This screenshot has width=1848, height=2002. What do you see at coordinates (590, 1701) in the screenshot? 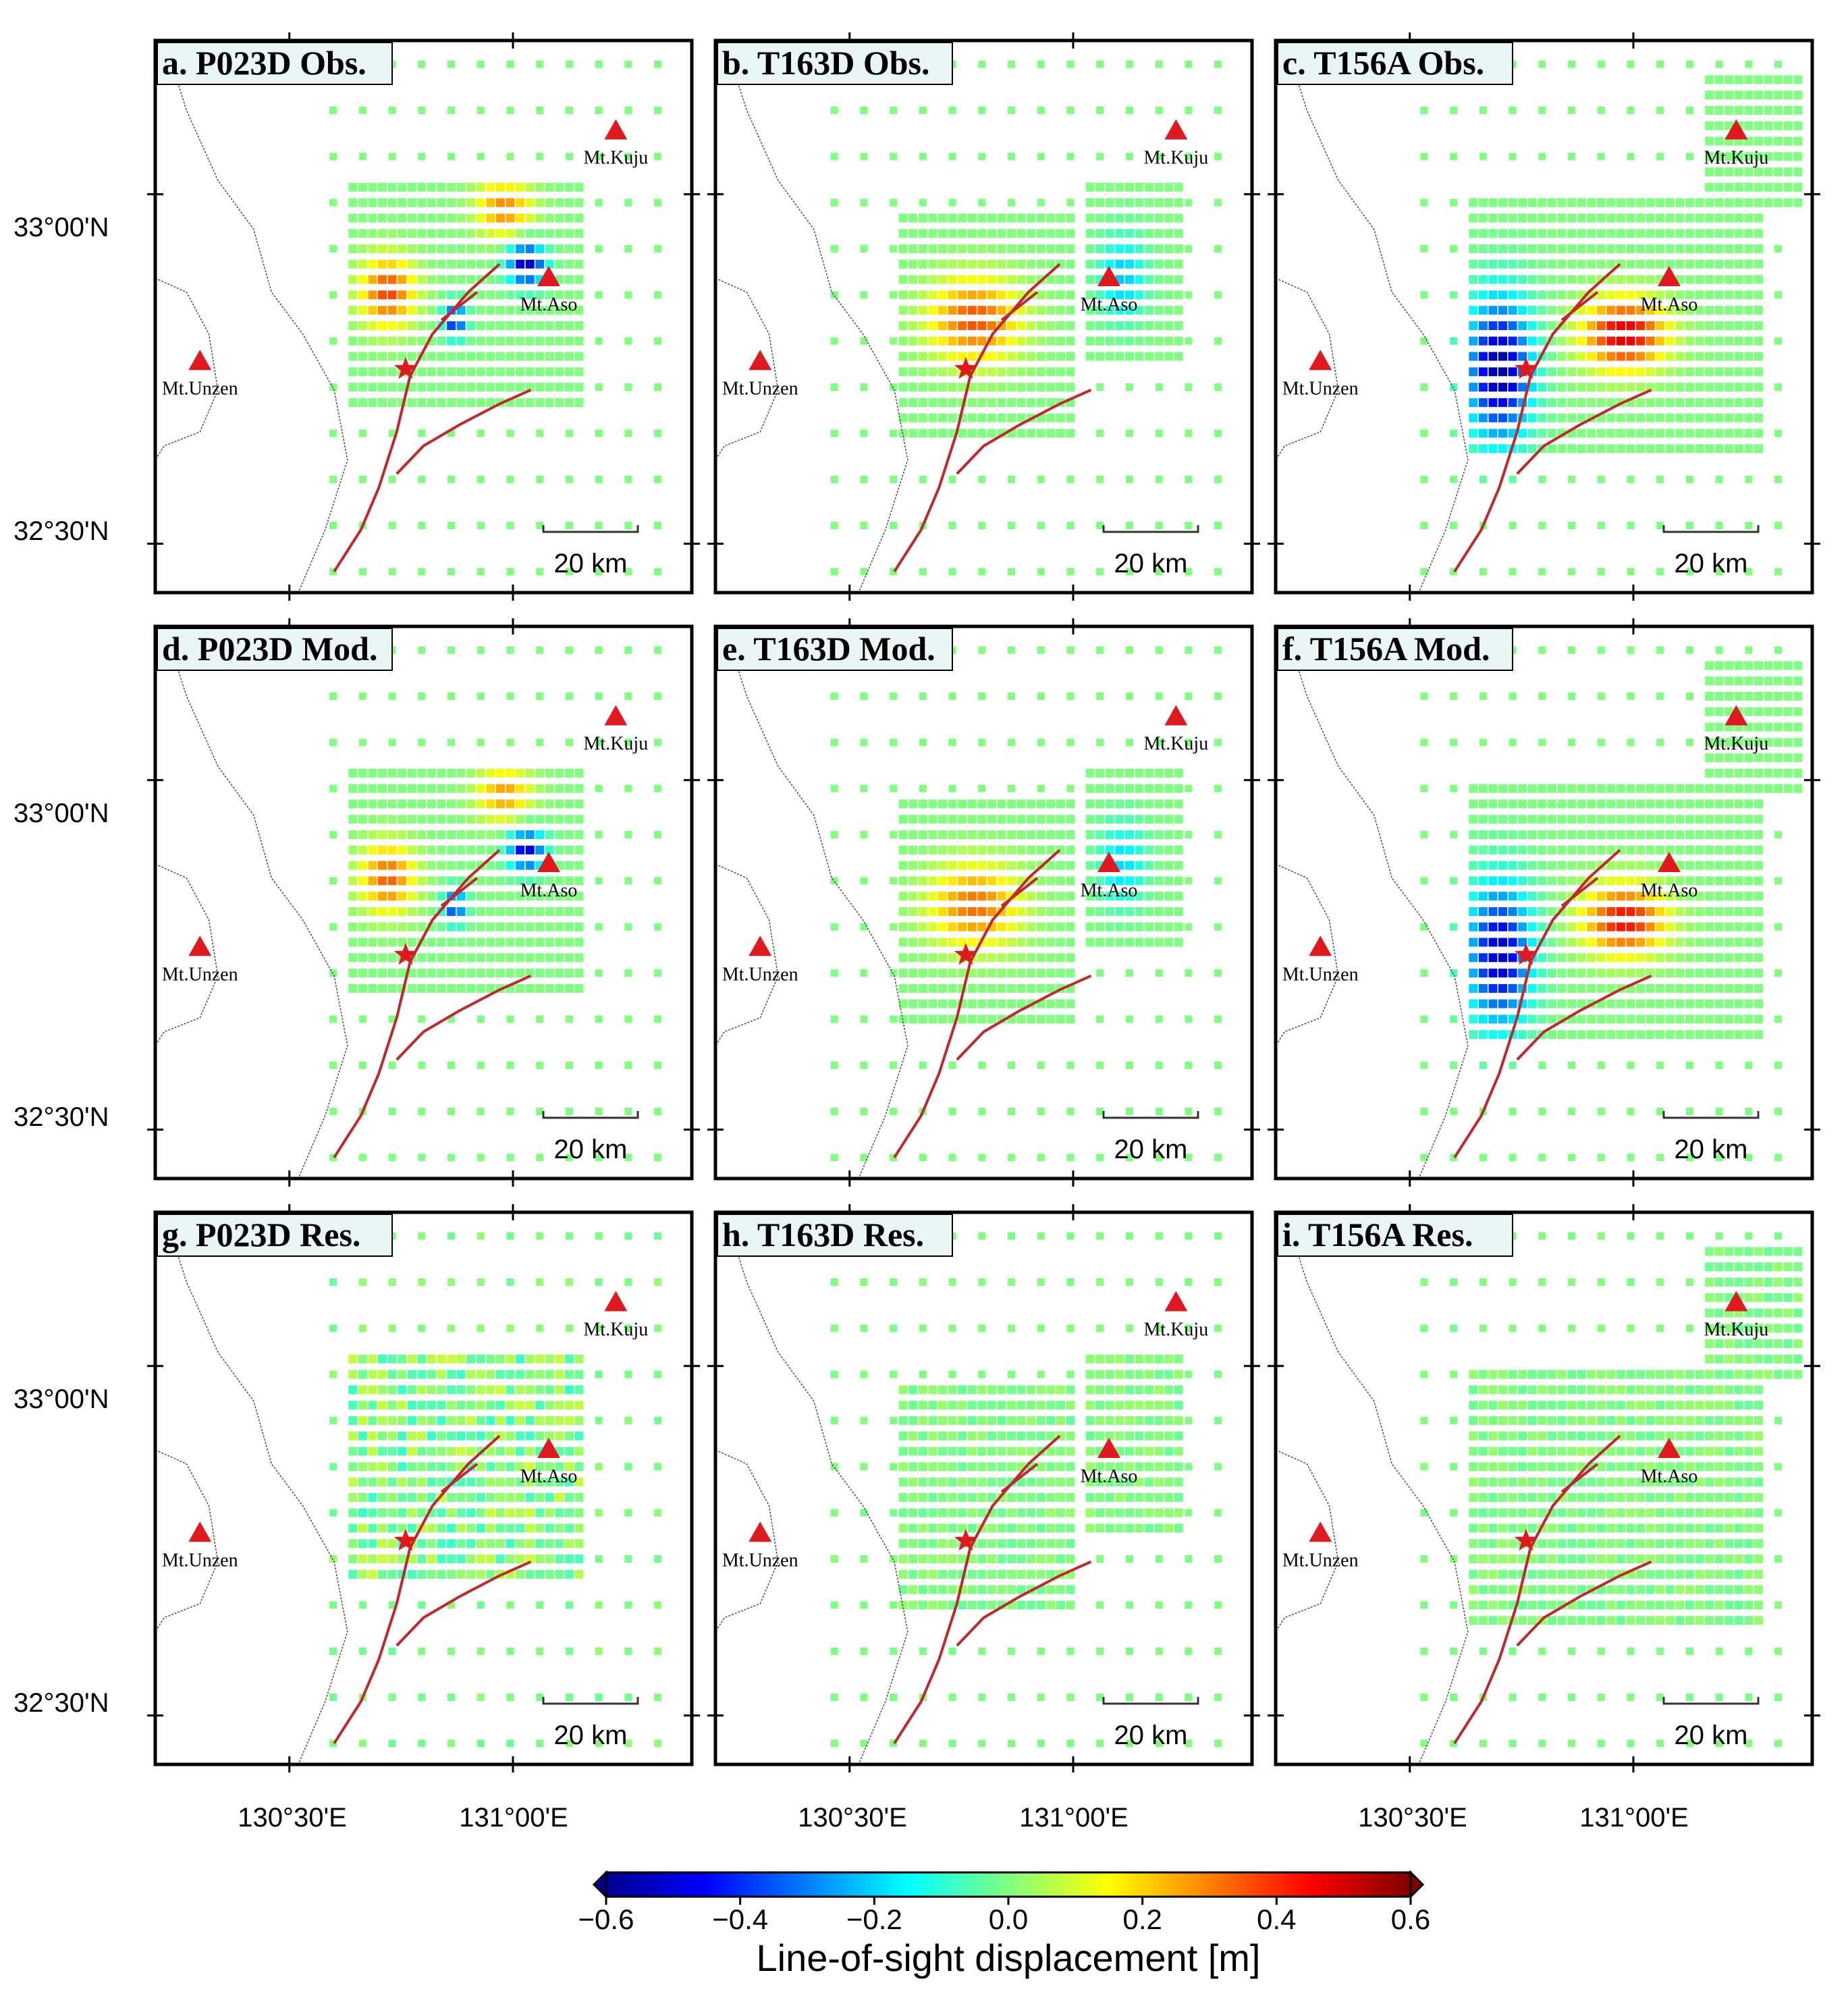
I see `scale-bar` at bounding box center [590, 1701].